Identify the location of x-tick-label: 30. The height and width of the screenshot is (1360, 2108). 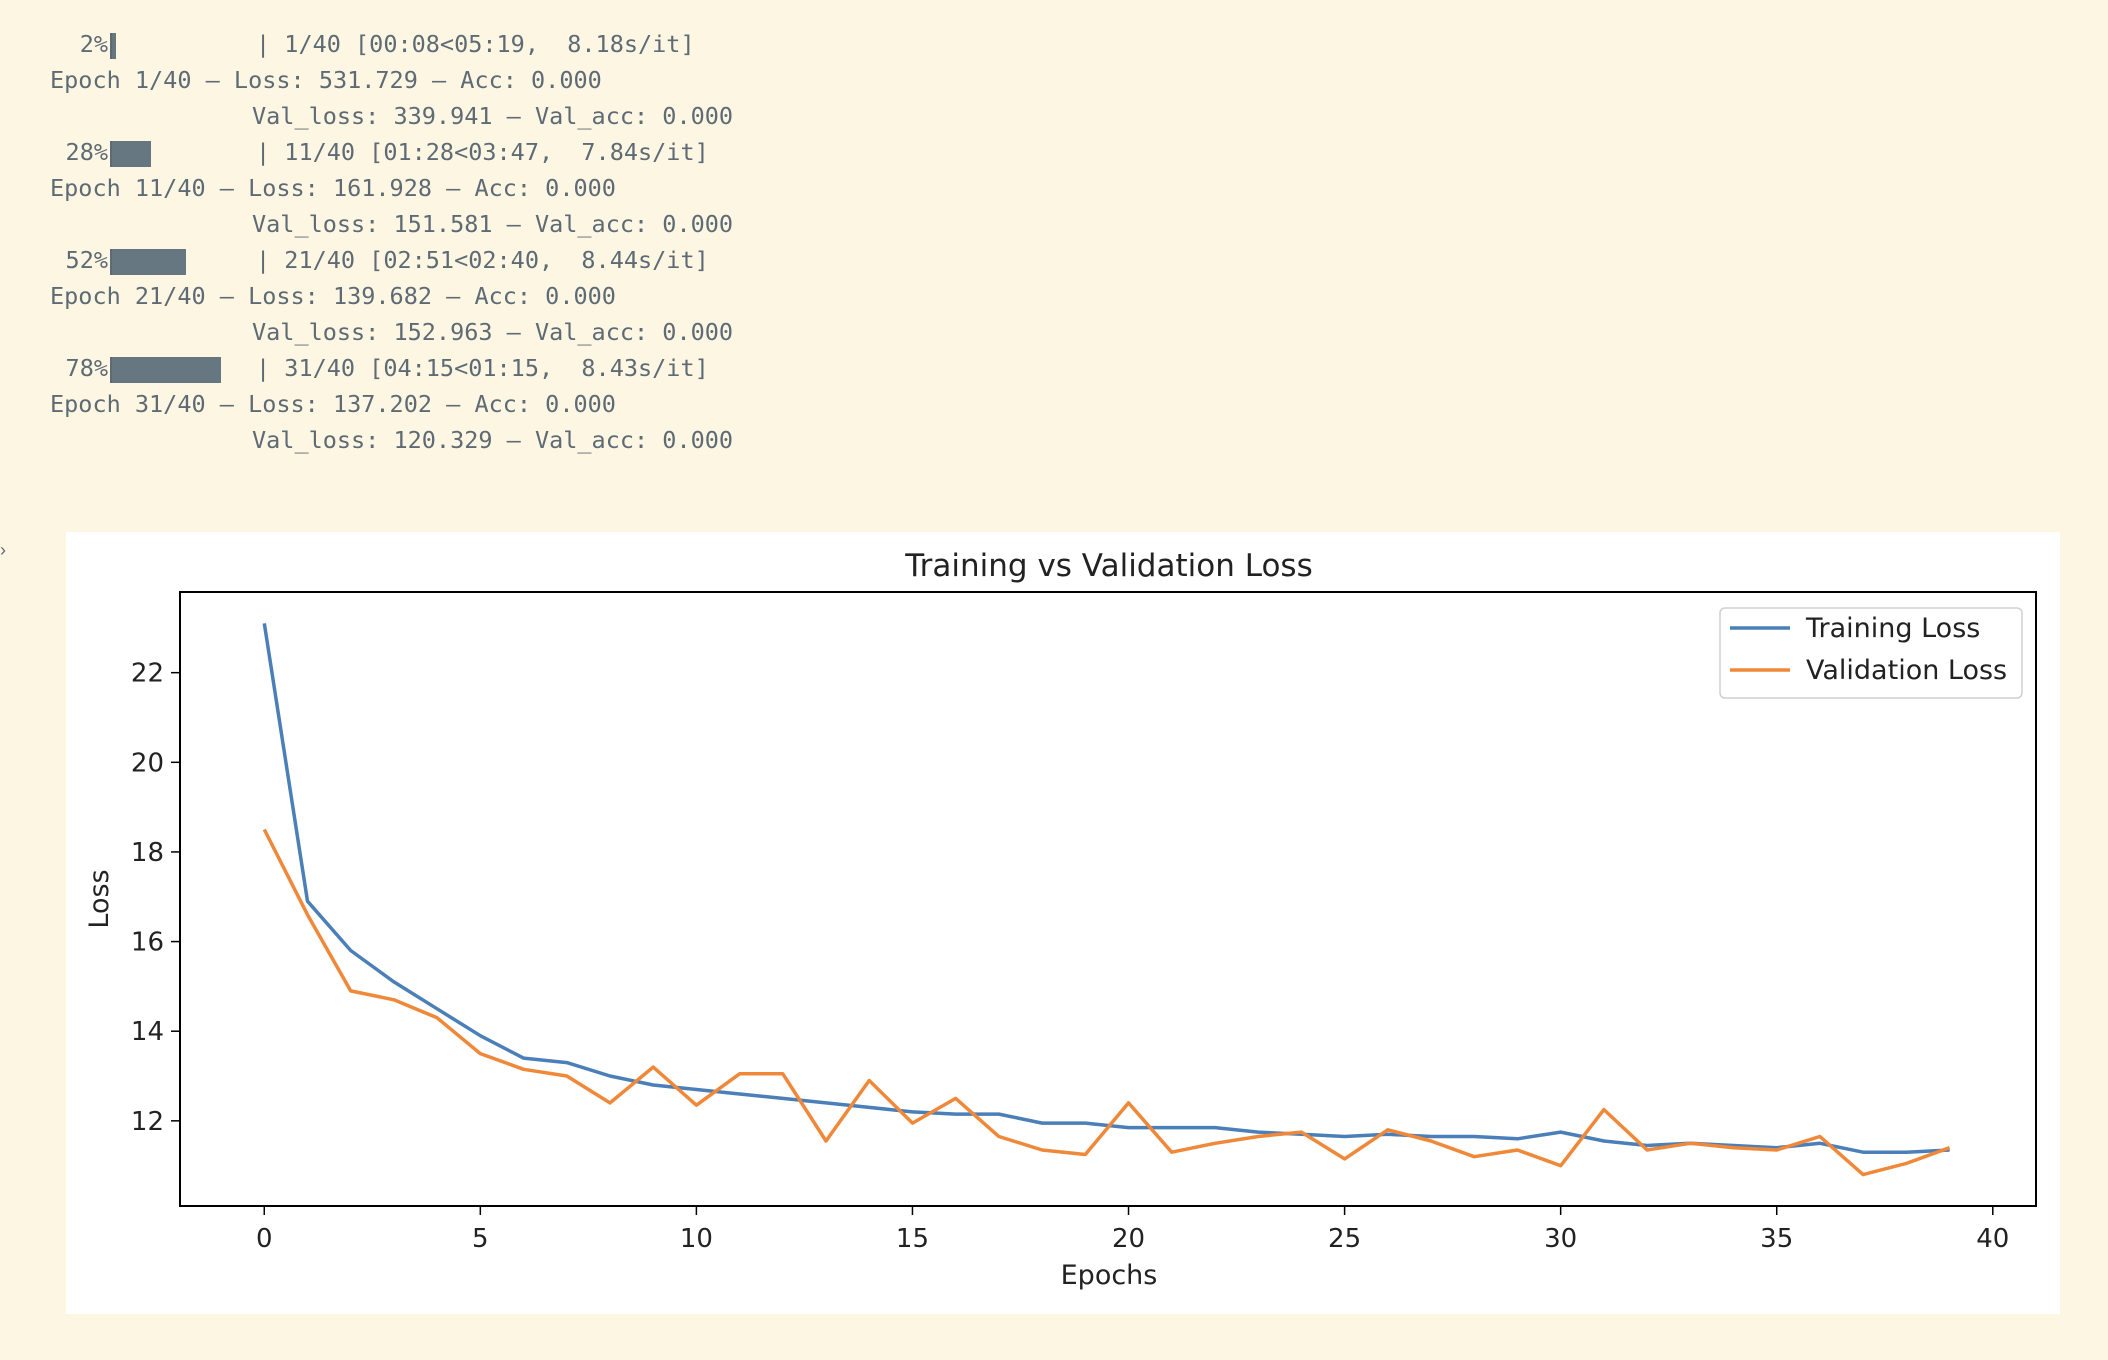
(1560, 1239).